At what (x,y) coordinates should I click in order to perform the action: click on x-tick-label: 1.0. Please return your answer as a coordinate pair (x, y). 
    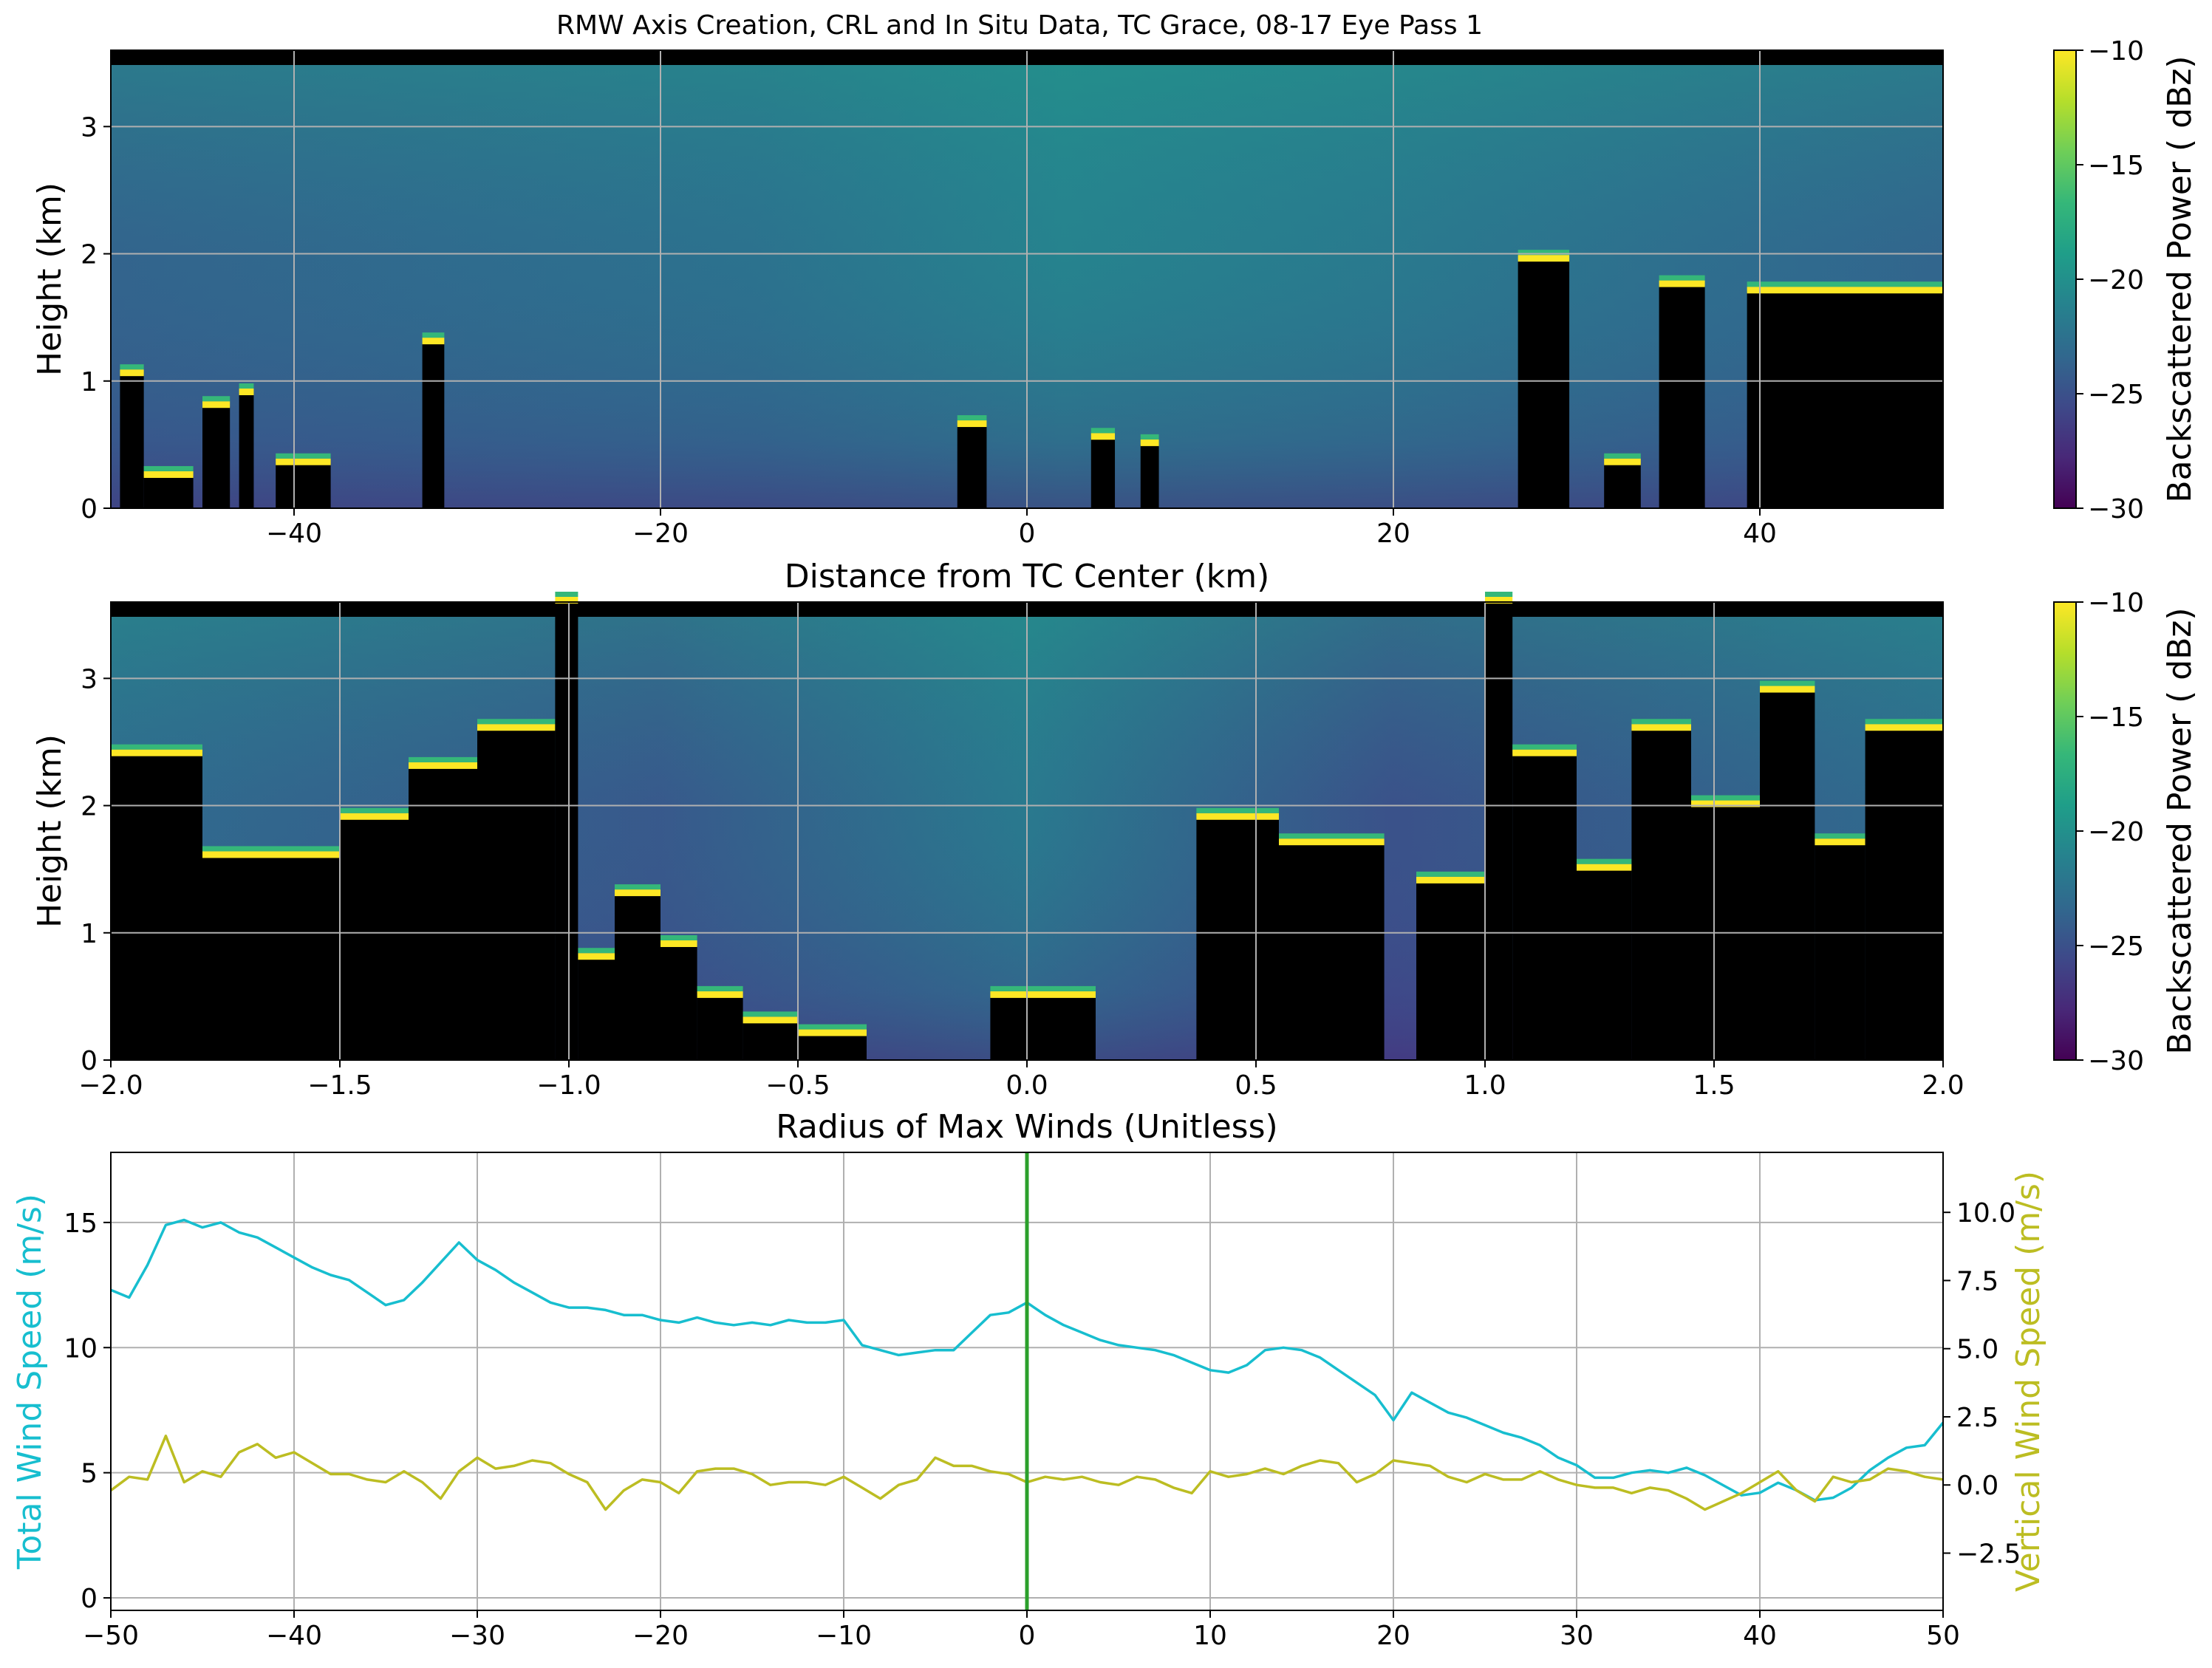
    Looking at the image, I should click on (1485, 1085).